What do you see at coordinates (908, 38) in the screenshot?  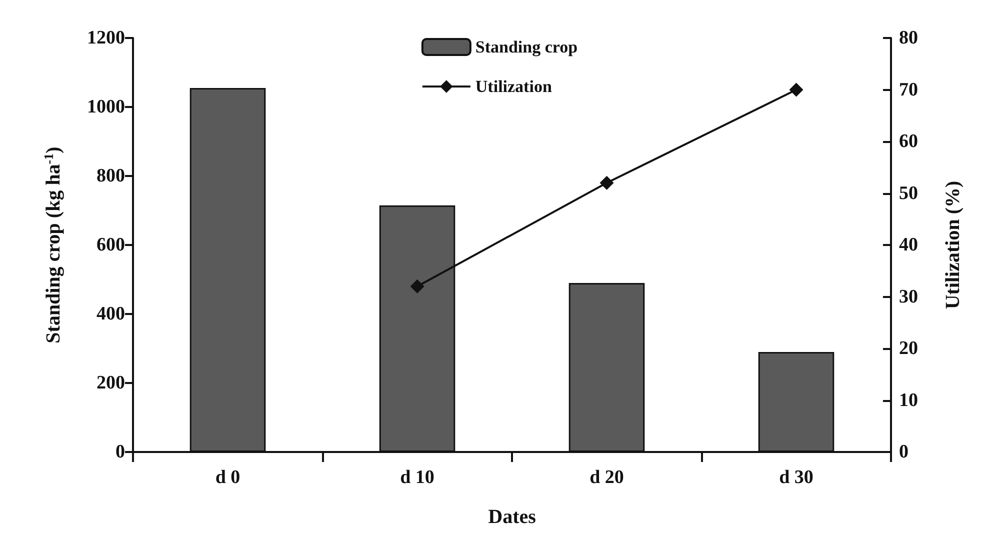 I see `y2-tick-label: 80` at bounding box center [908, 38].